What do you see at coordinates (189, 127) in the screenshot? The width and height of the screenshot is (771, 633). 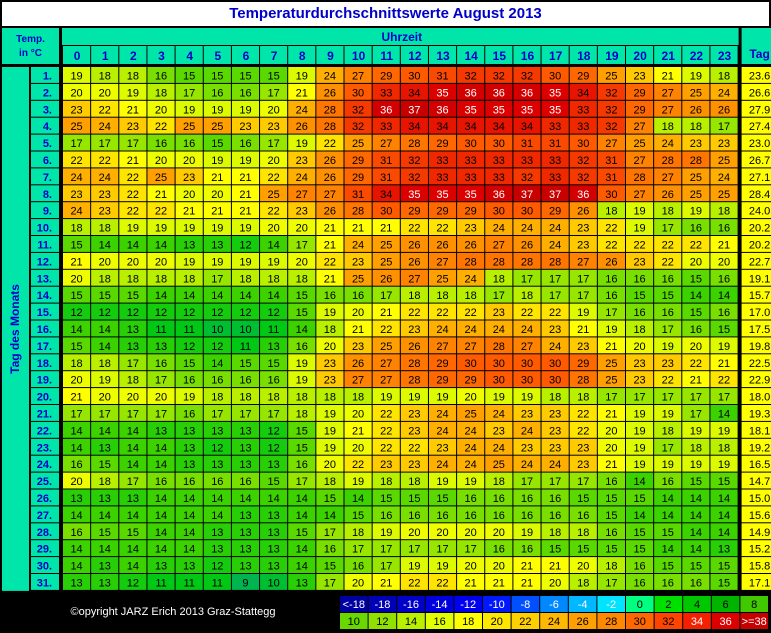 I see `cell-value-label: 25` at bounding box center [189, 127].